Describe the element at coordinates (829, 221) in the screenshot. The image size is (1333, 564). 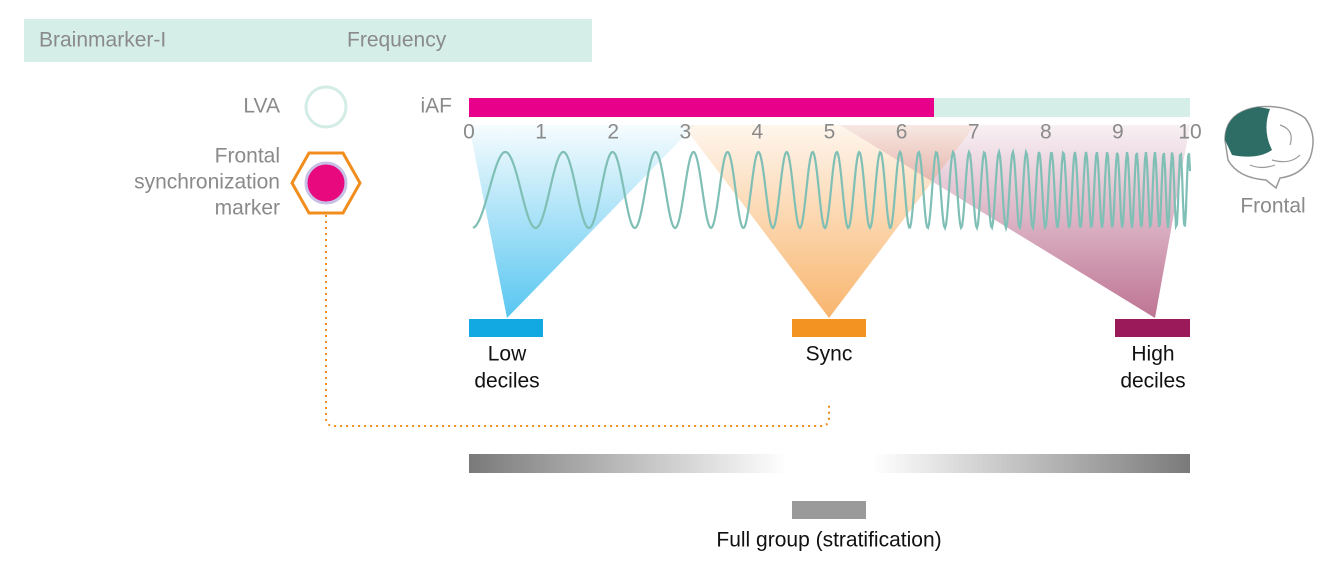
I see `sync-cone` at that location.